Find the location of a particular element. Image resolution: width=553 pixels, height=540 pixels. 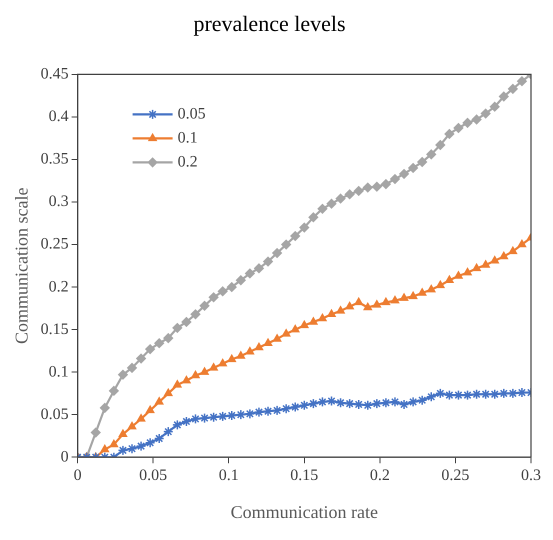

y-tick-label: 0.2 is located at coordinates (58, 287).